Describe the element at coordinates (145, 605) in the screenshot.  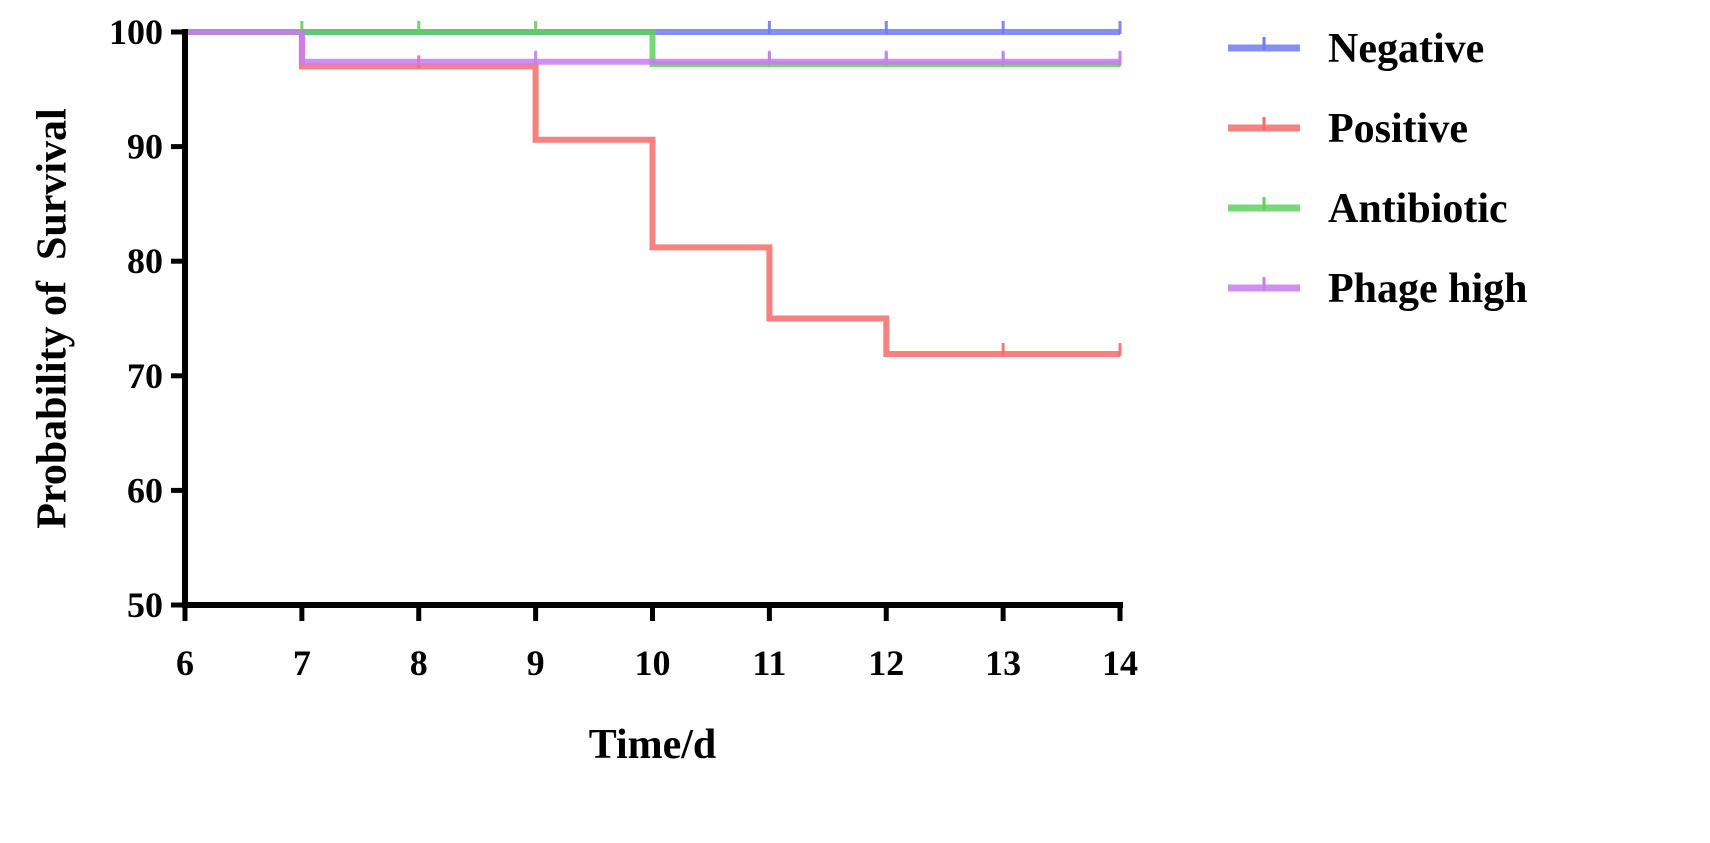
I see `y-tick-label: 50` at that location.